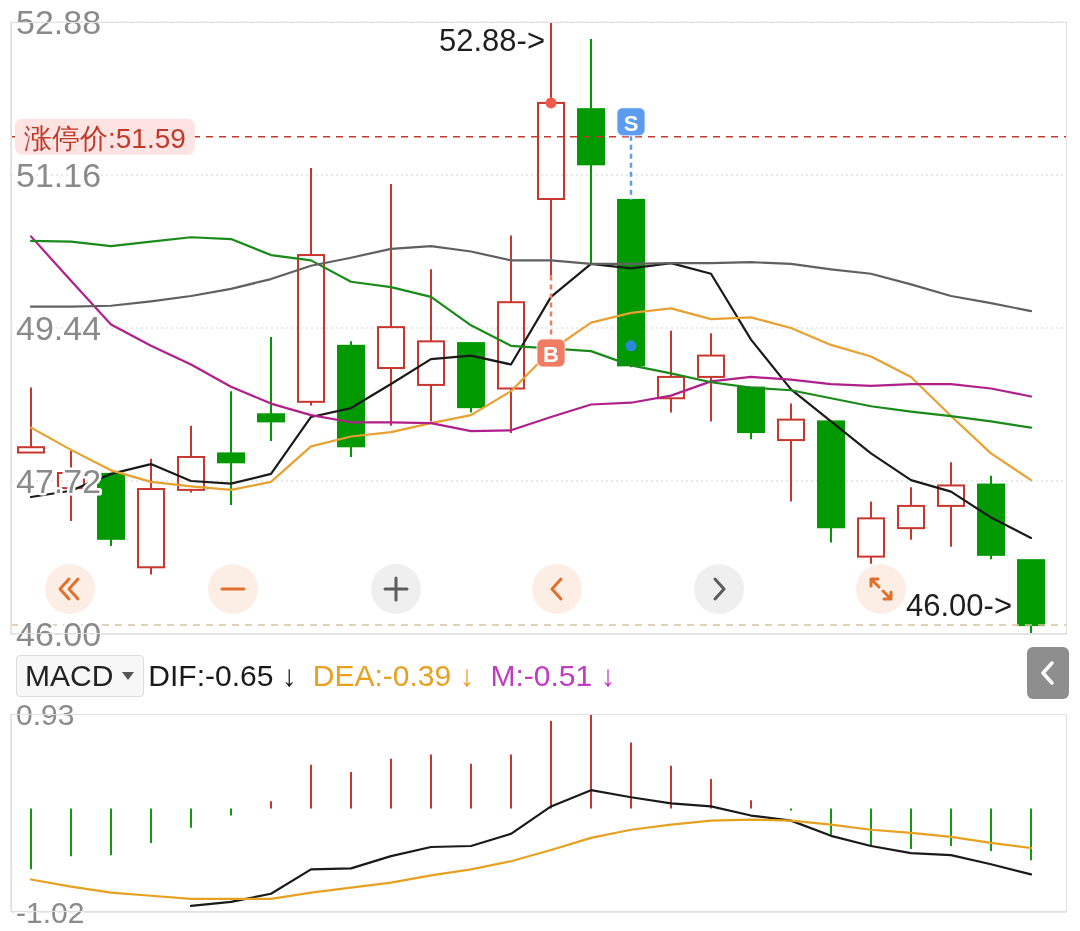 The image size is (1080, 931). What do you see at coordinates (222, 675) in the screenshot?
I see `text: DIF:-0.65 ↓` at bounding box center [222, 675].